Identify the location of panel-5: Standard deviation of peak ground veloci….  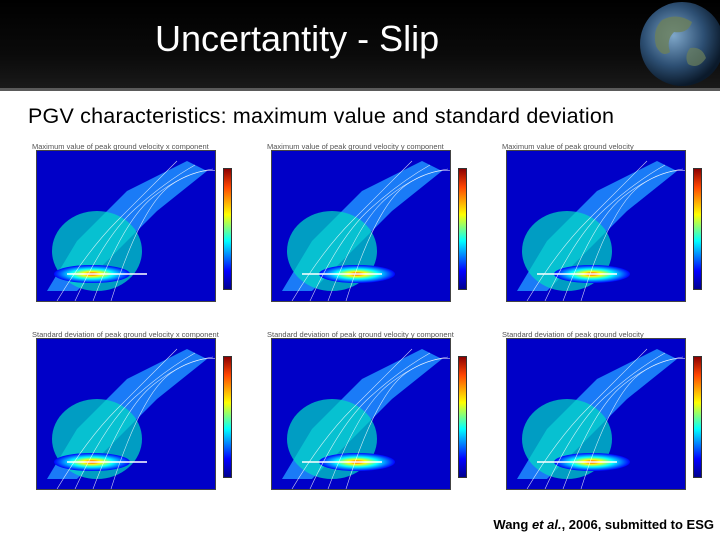
(370, 420).